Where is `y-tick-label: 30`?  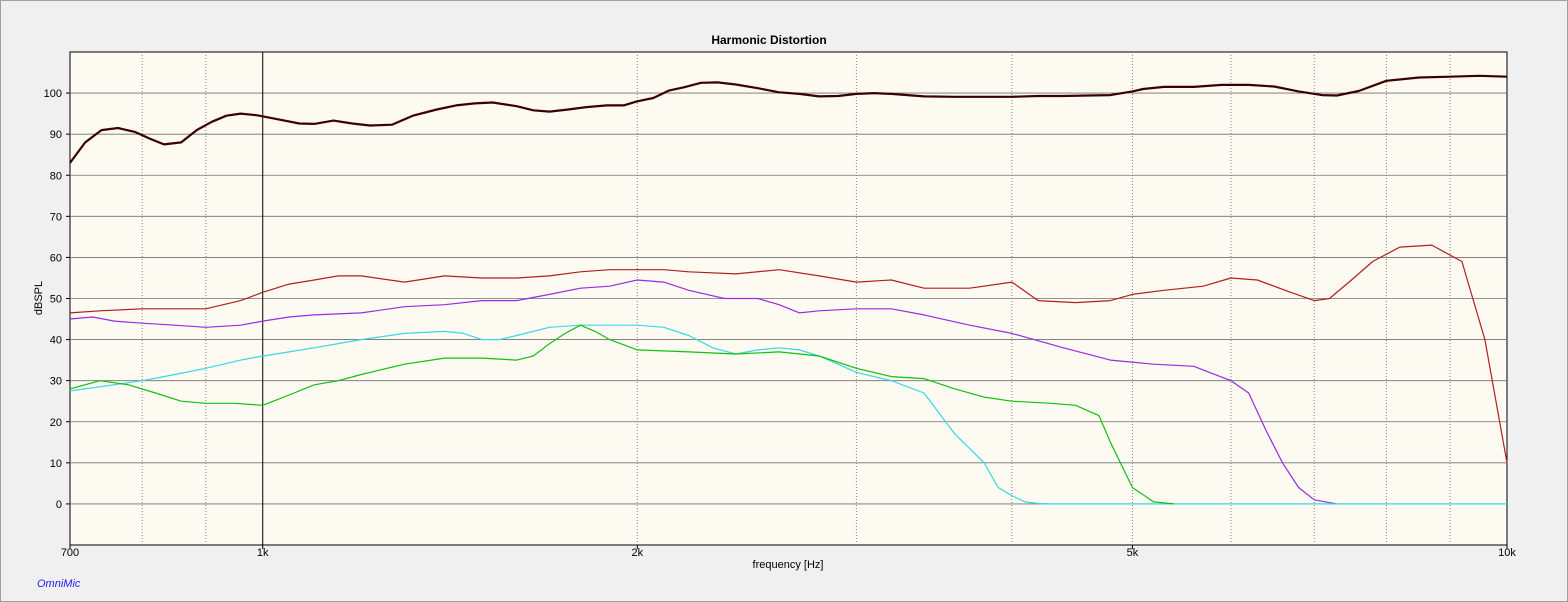 y-tick-label: 30 is located at coordinates (56, 382).